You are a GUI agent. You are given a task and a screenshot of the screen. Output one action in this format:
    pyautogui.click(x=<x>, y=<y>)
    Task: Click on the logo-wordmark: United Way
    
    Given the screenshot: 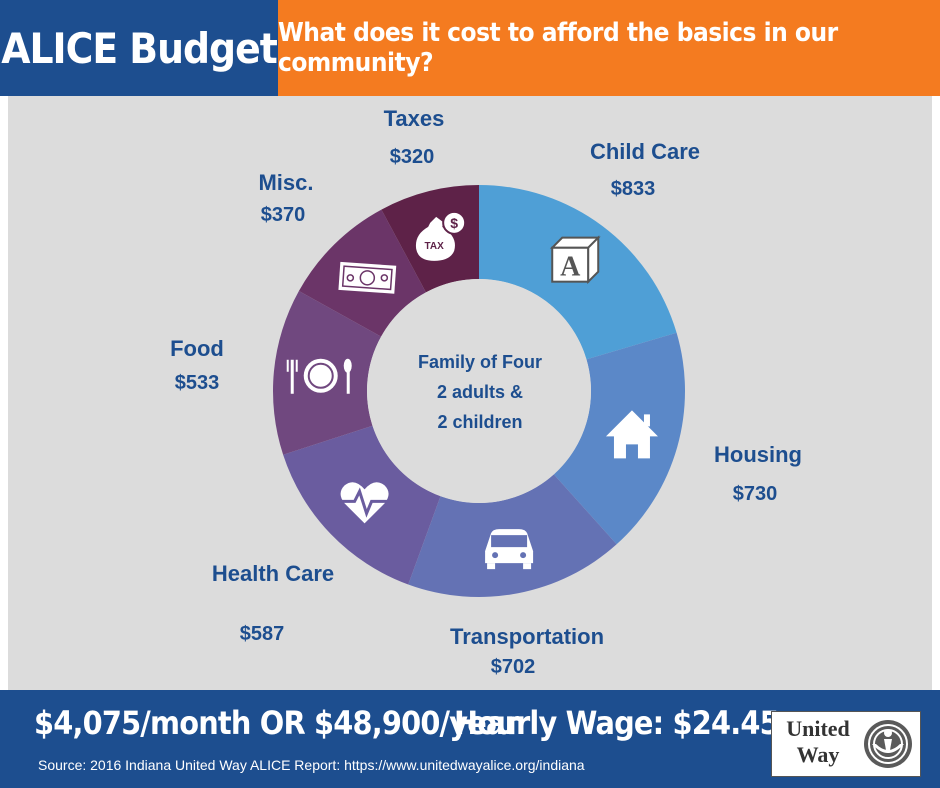 What is the action you would take?
    pyautogui.click(x=818, y=742)
    